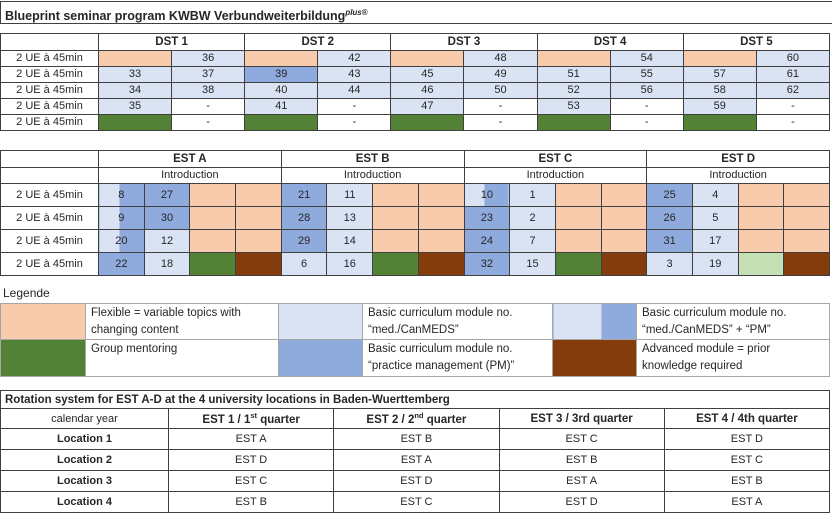  What do you see at coordinates (581, 418) in the screenshot?
I see `rotation-quarter-header-3: EST 3 / 3rd quarter` at bounding box center [581, 418].